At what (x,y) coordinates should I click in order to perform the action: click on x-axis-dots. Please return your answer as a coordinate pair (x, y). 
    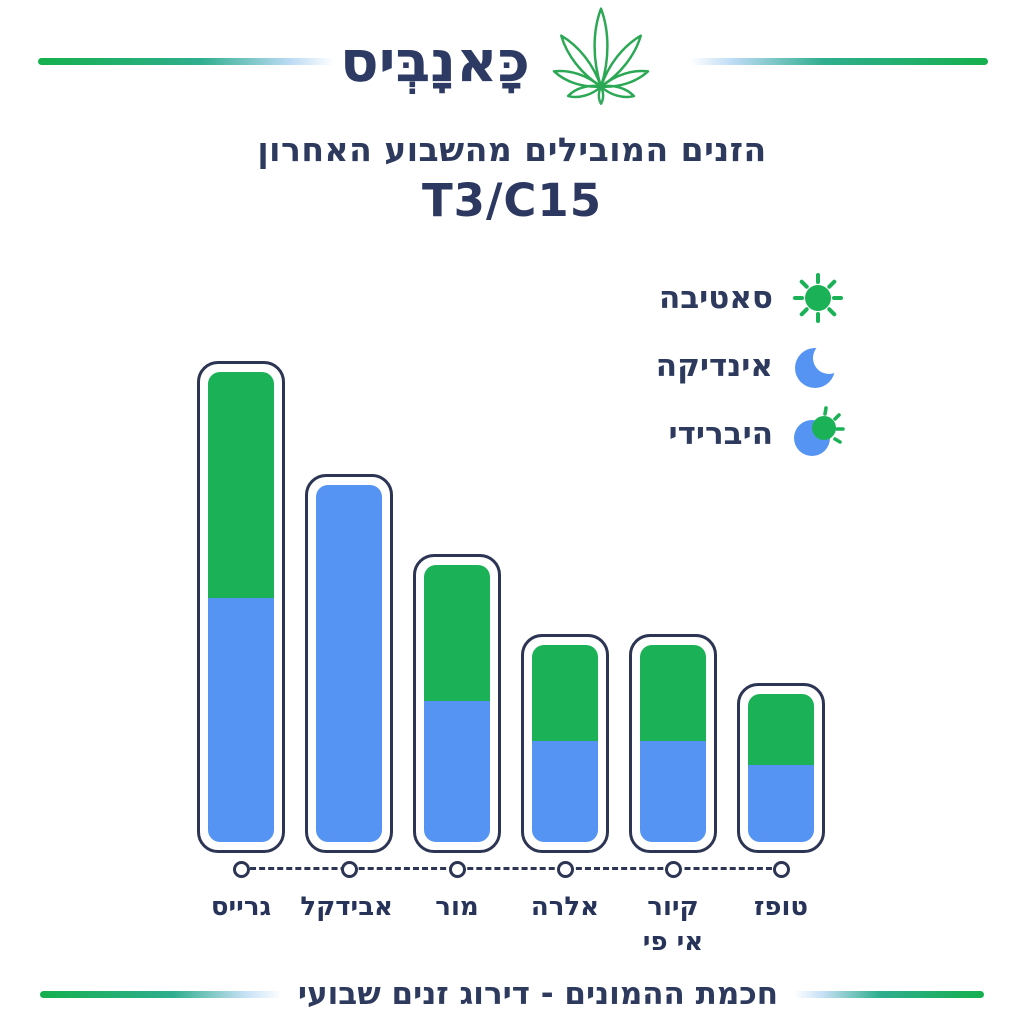
    Looking at the image, I should click on (511, 869).